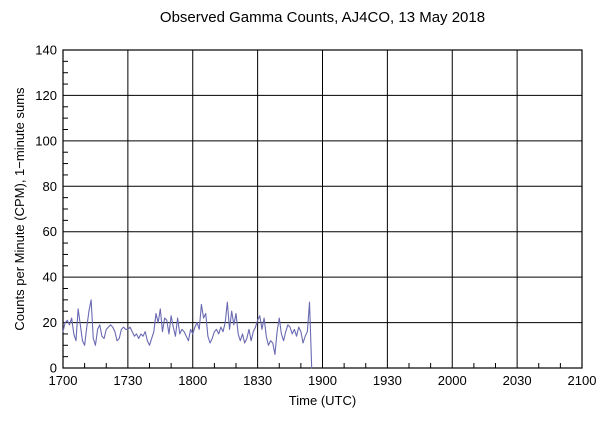 The width and height of the screenshot is (600, 428). Describe the element at coordinates (452, 380) in the screenshot. I see `x-tick-label: 2000` at that location.